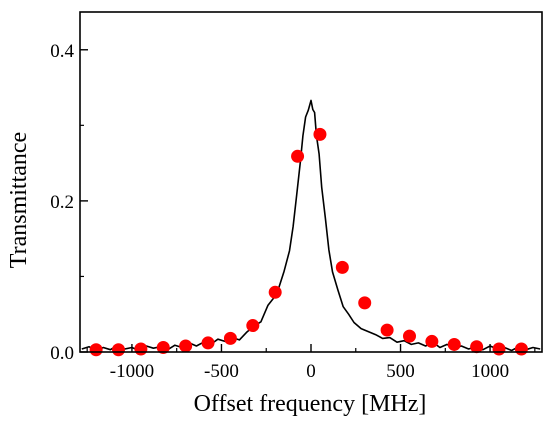 The image size is (550, 423). Describe the element at coordinates (62, 51) in the screenshot. I see `y-tick-label: 0.4` at that location.